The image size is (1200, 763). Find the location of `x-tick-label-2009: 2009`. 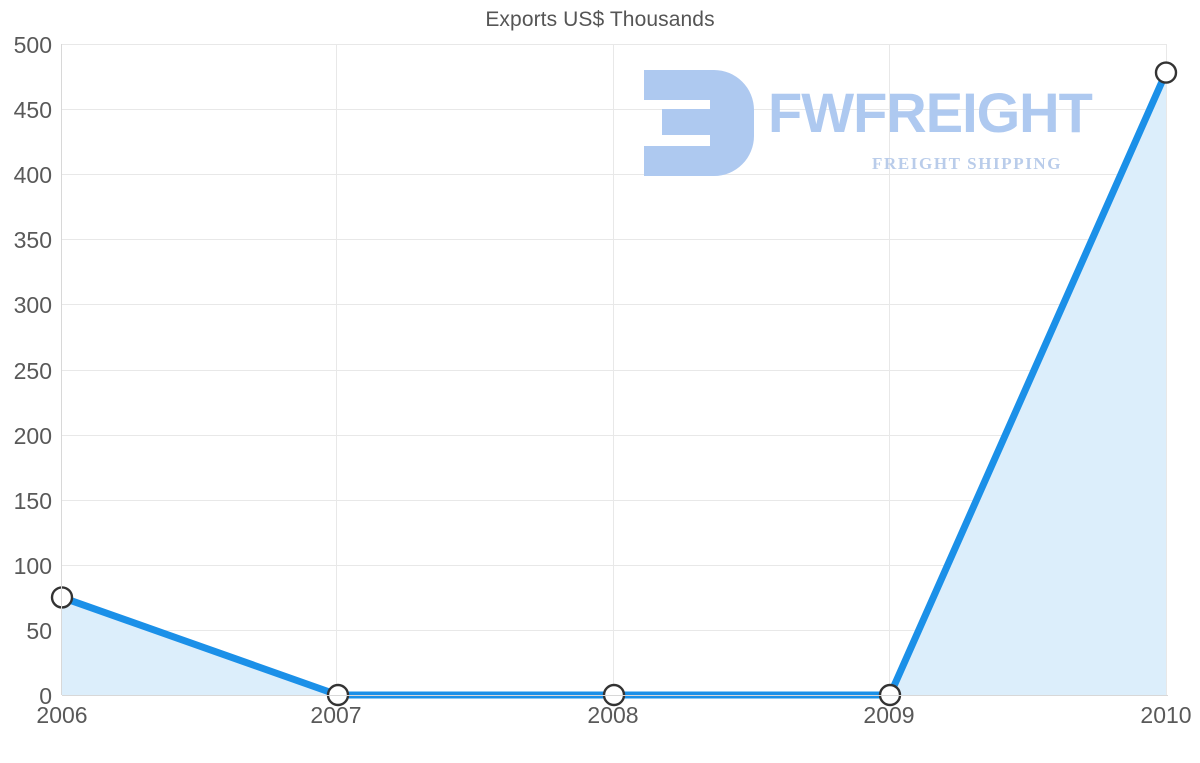

x-tick-label-2009: 2009 is located at coordinates (889, 715).